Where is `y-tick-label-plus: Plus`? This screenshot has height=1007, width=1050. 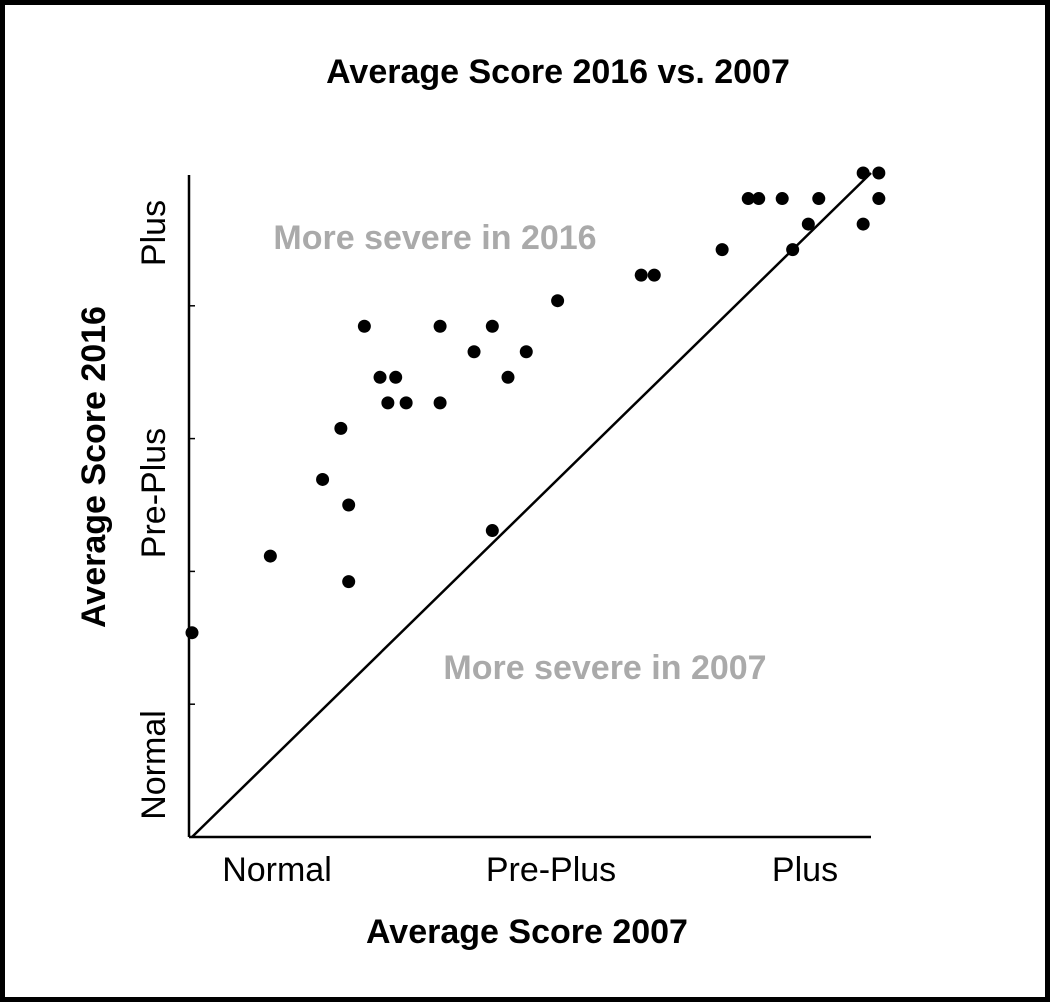
y-tick-label-plus: Plus is located at coordinates (154, 233).